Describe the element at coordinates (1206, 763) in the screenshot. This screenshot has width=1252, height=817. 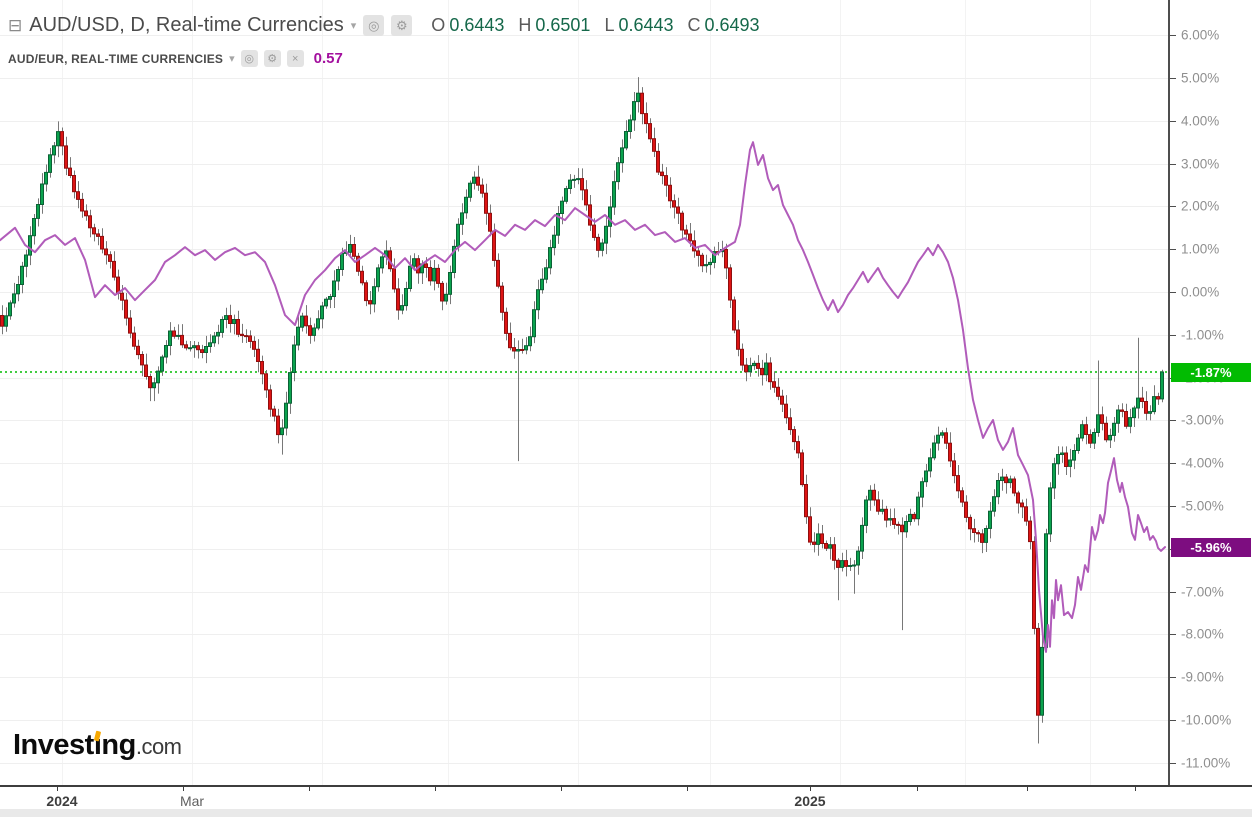
I see `price-tick-label: -11.00%` at that location.